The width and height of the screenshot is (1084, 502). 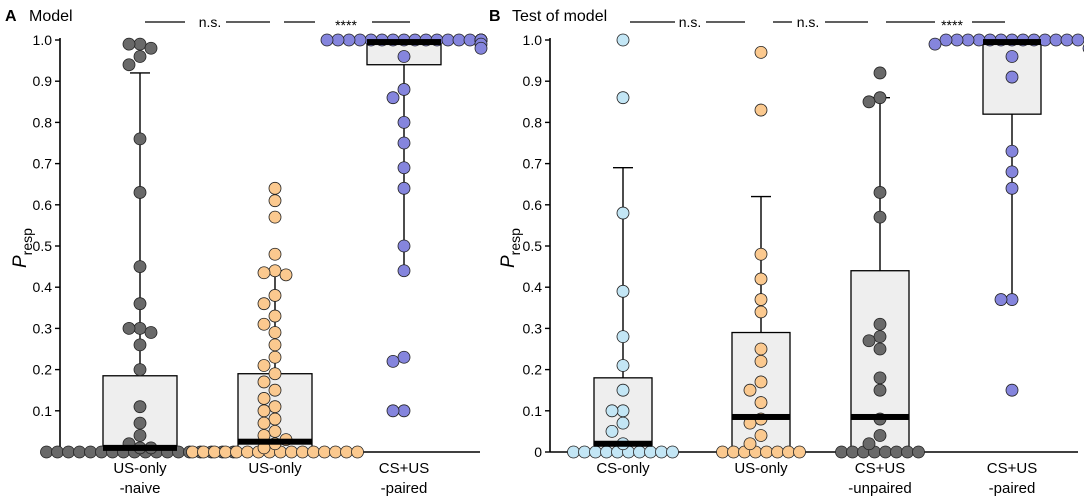 What do you see at coordinates (43, 81) in the screenshot?
I see `pa-y-tick-label: 0.9` at bounding box center [43, 81].